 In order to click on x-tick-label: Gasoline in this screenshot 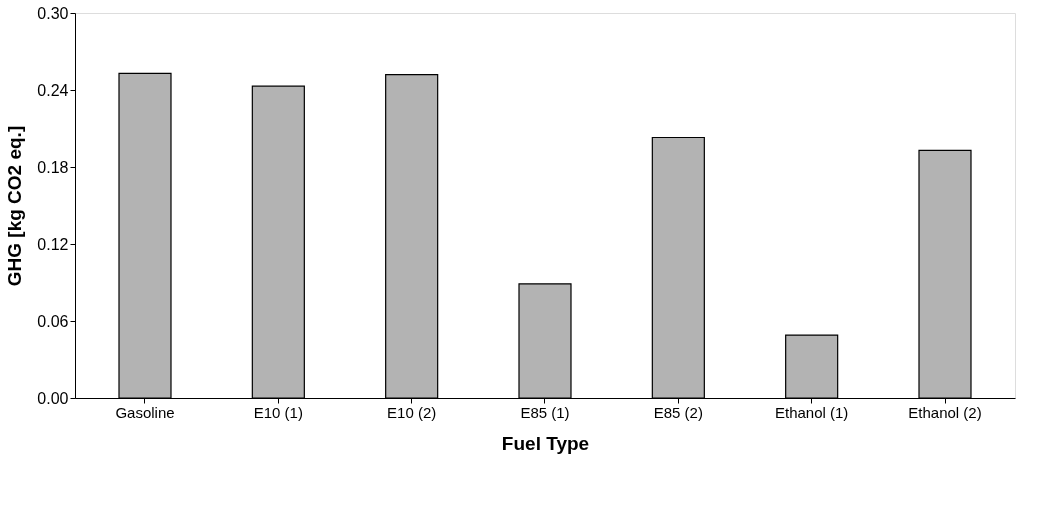, I will do `click(145, 412)`.